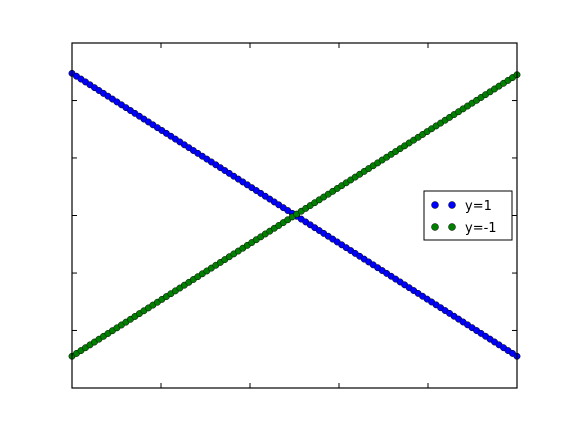  What do you see at coordinates (478, 206) in the screenshot?
I see `legend-label: y=1` at bounding box center [478, 206].